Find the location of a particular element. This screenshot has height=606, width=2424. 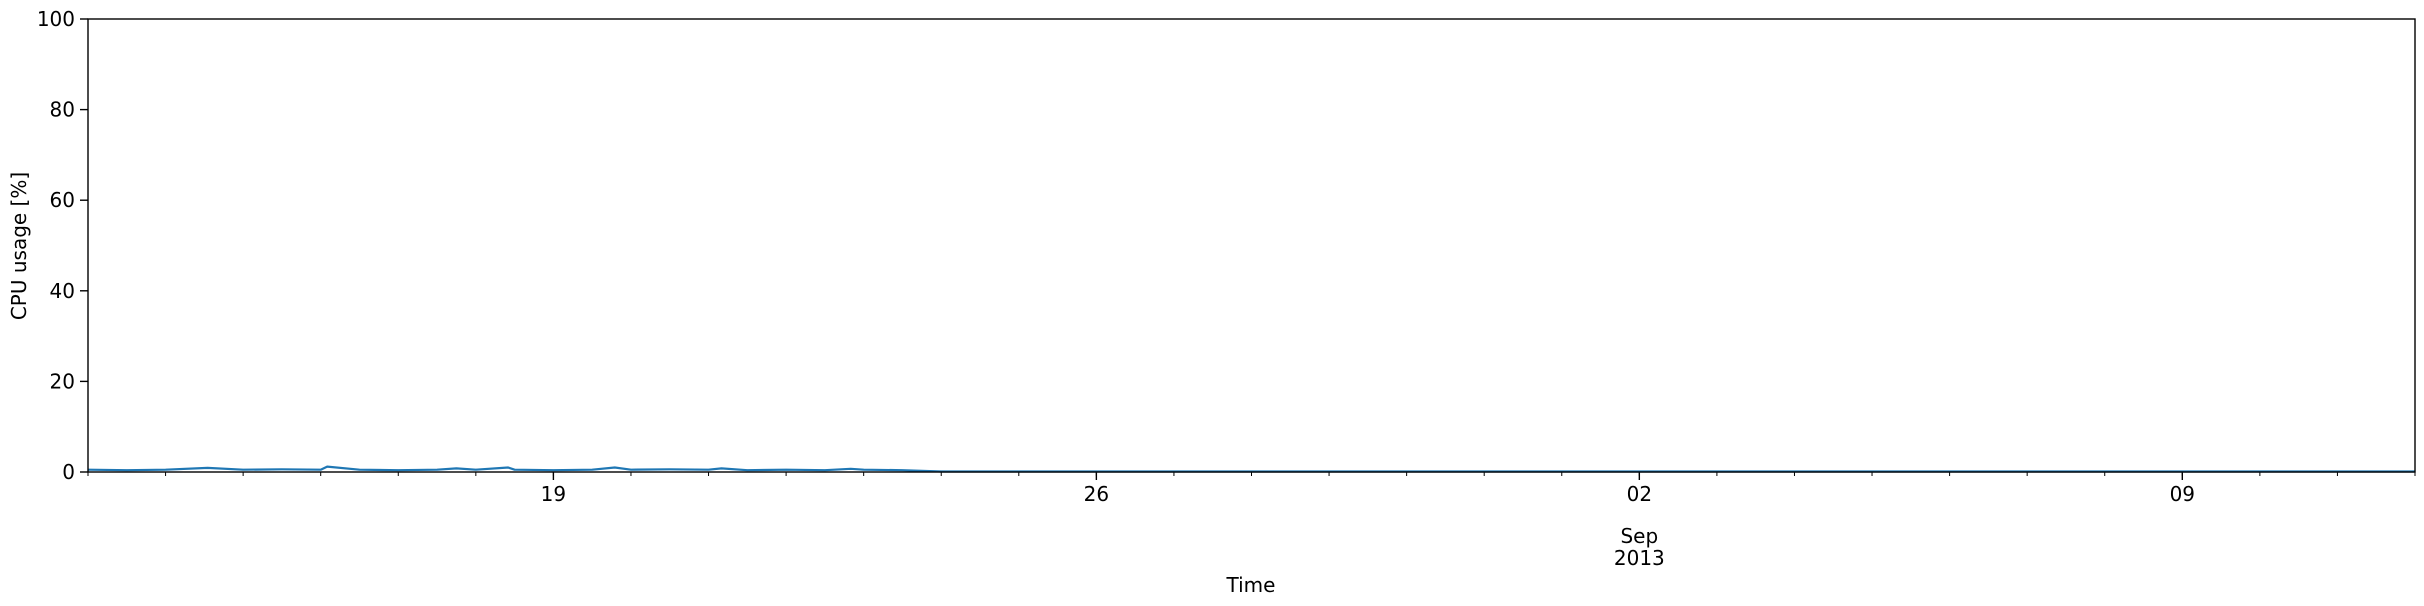

x-axis-month-label: Sep is located at coordinates (1639, 536).